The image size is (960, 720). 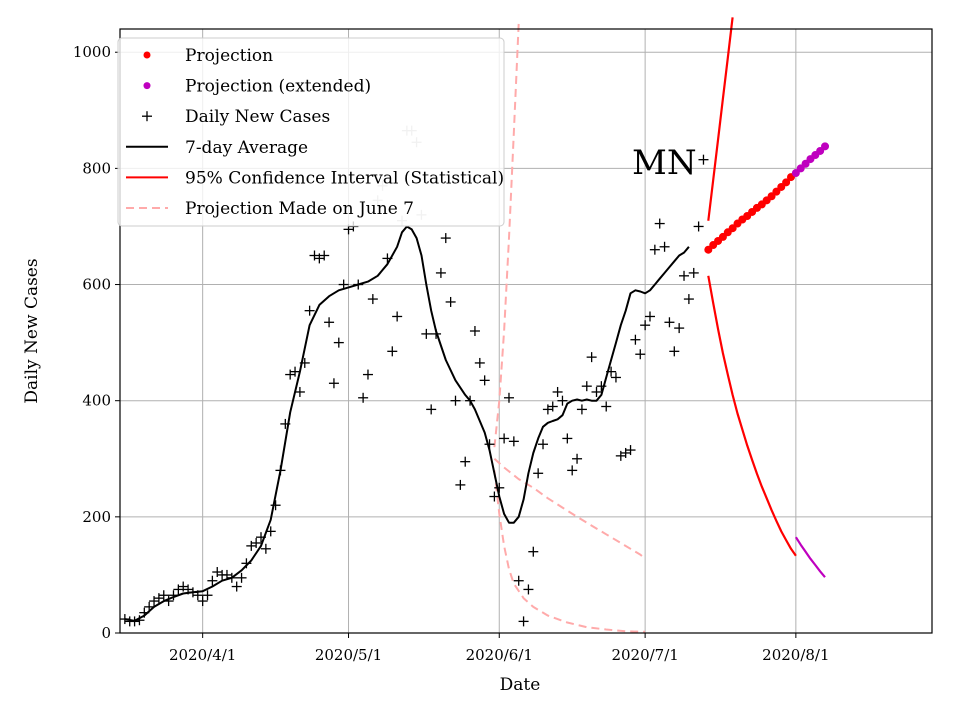 What do you see at coordinates (752, 416) in the screenshot?
I see `ci-lower-line` at bounding box center [752, 416].